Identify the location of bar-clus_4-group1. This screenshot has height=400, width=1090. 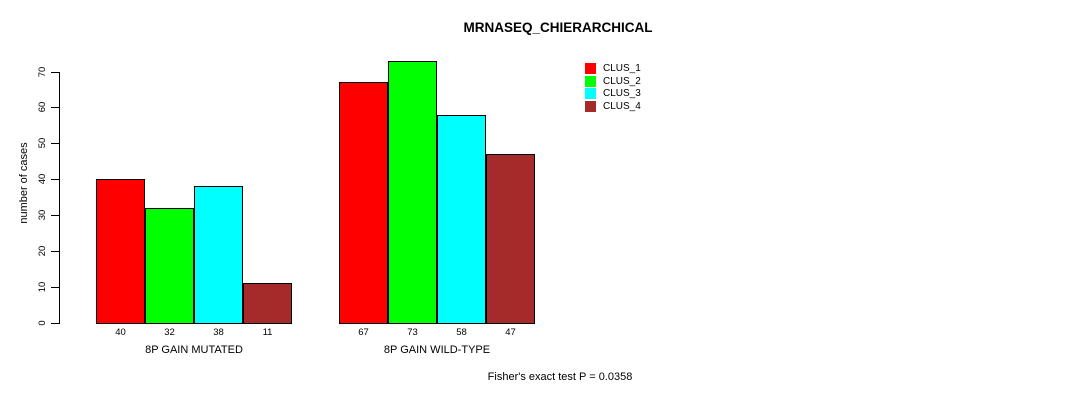
(267, 303).